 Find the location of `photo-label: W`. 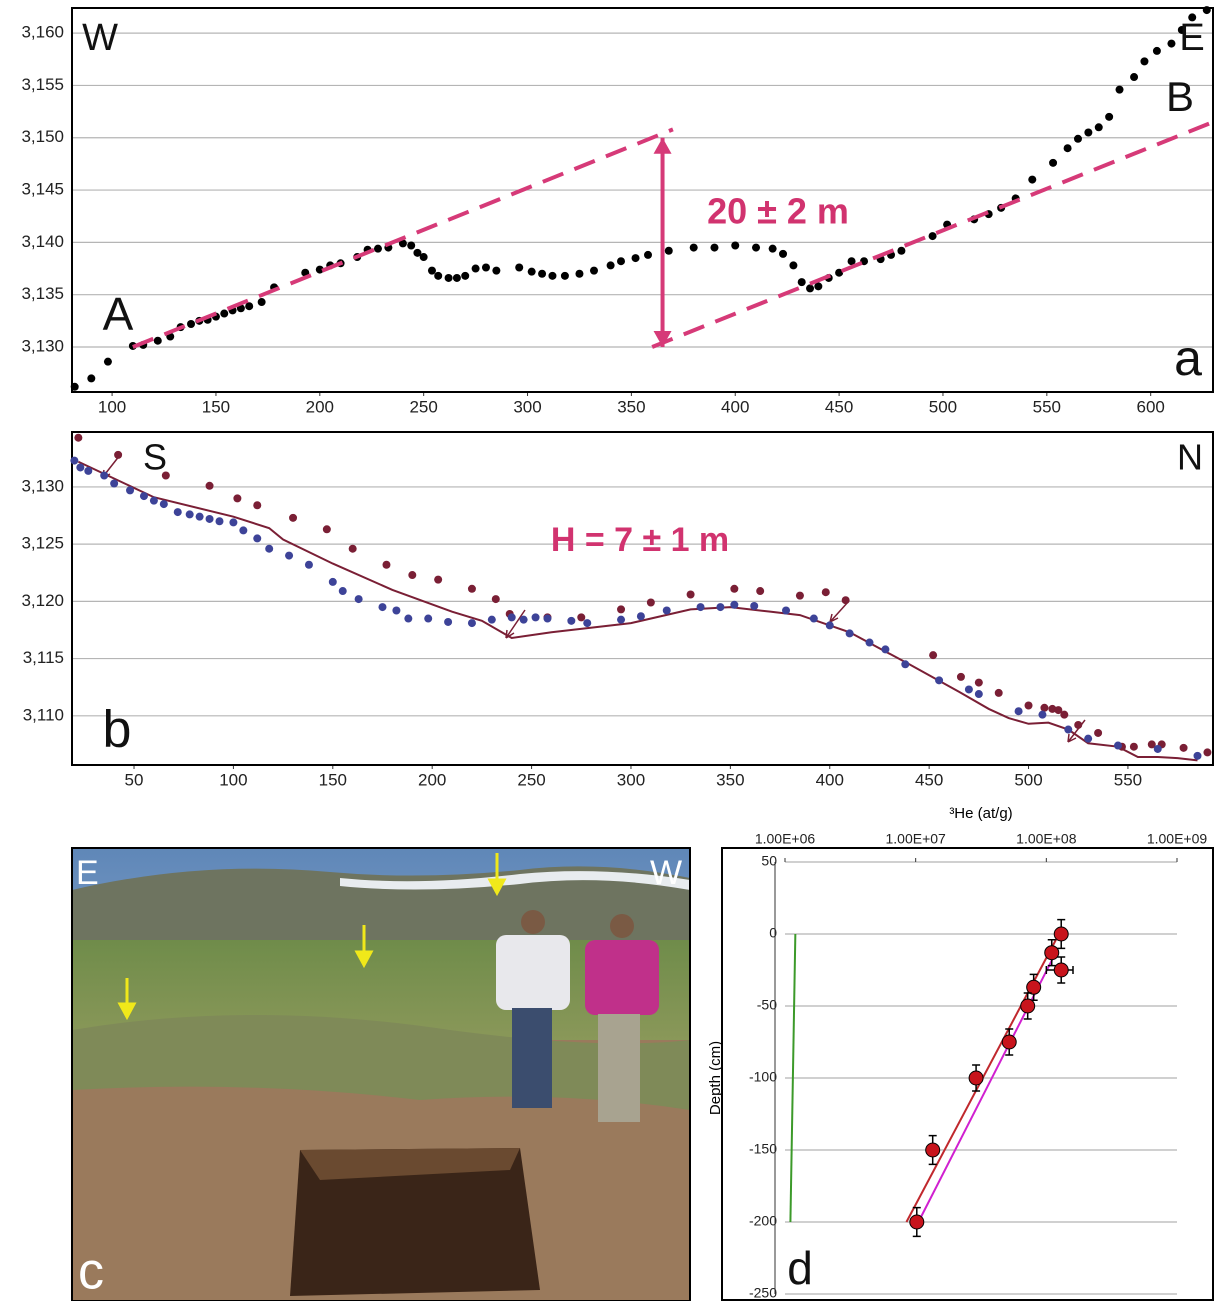

photo-label: W is located at coordinates (666, 873).